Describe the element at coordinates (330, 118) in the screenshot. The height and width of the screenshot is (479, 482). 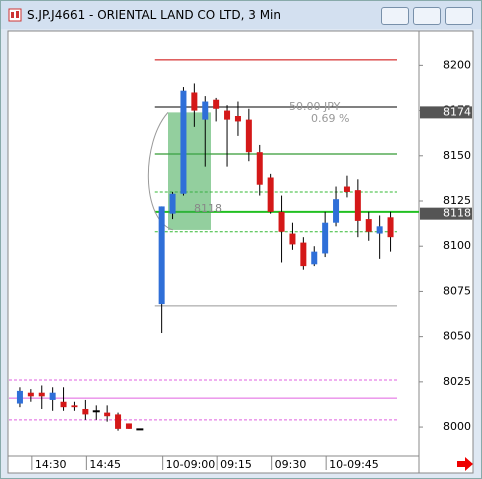
I see `measure-percent: 0.69 %` at that location.